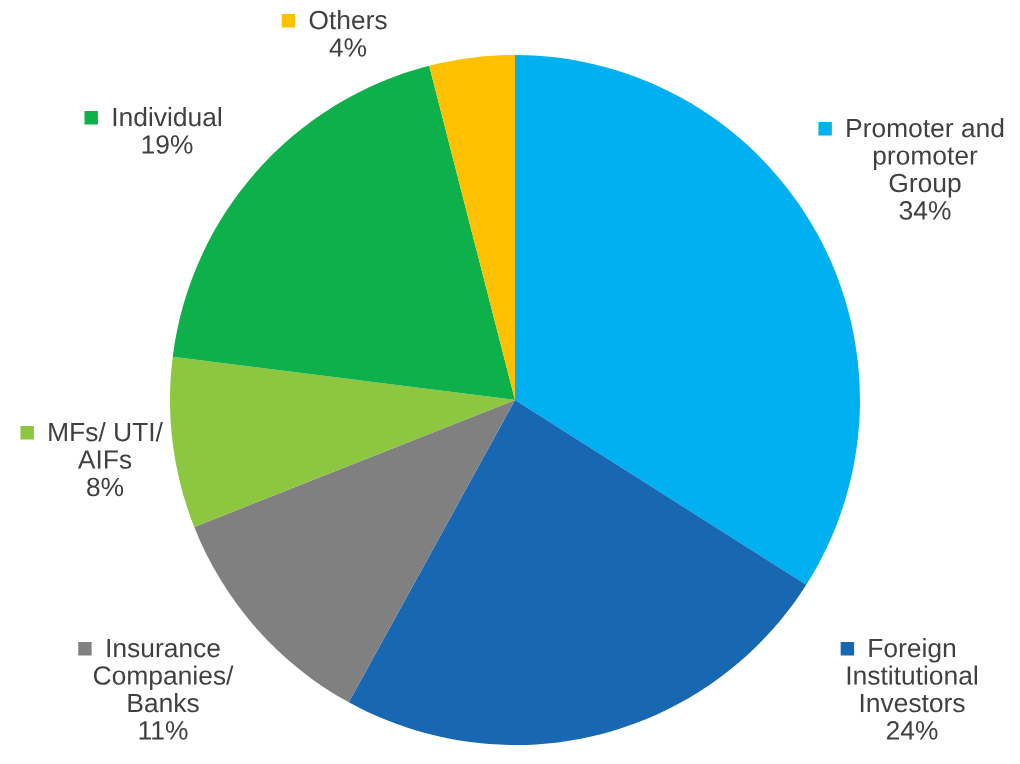  What do you see at coordinates (348, 47) in the screenshot?
I see `data-label: 4%` at bounding box center [348, 47].